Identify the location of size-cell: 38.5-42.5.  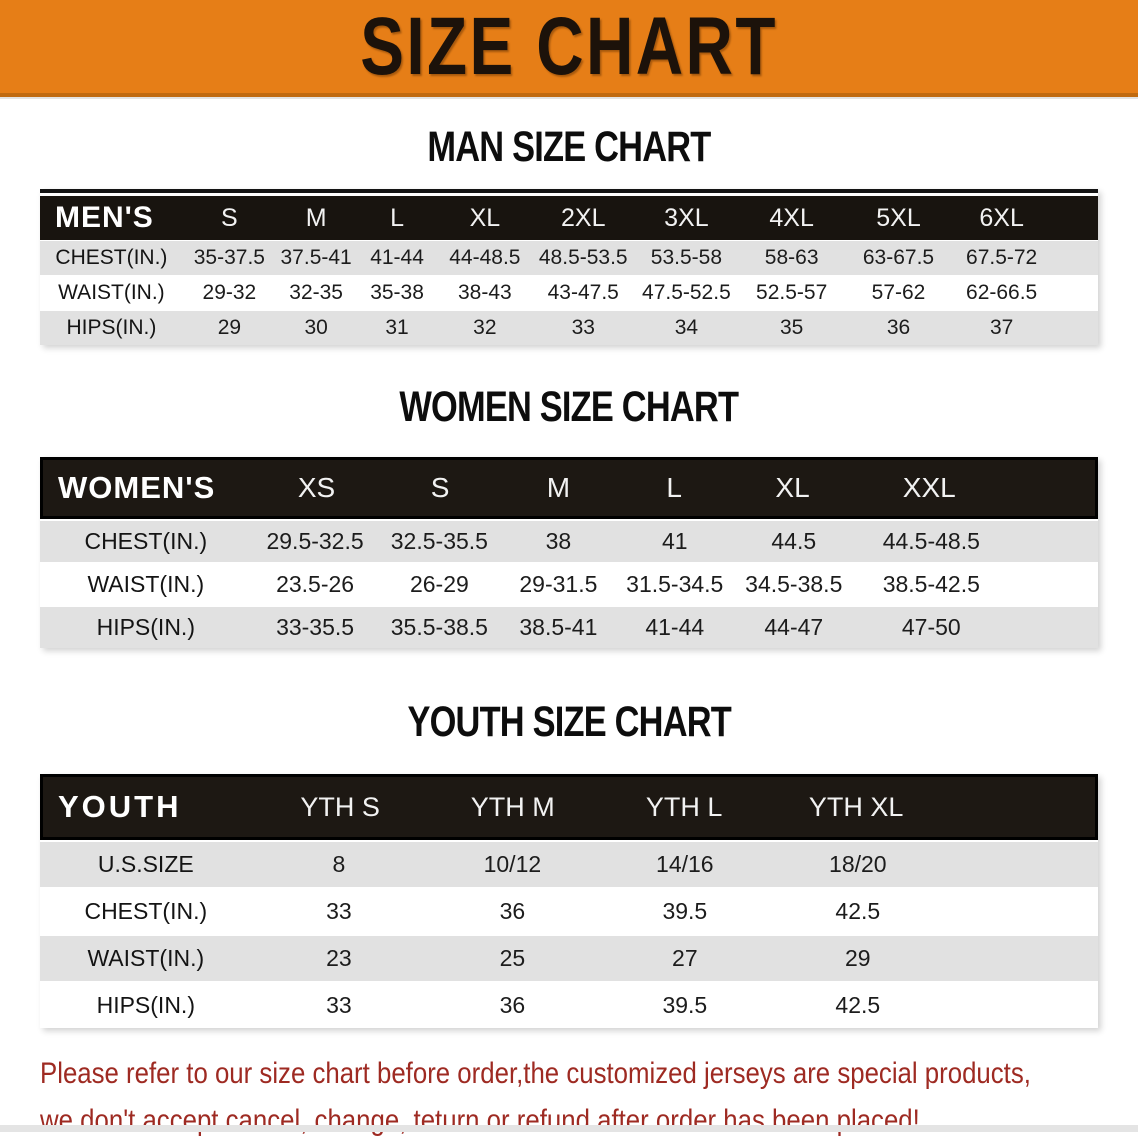
(931, 584).